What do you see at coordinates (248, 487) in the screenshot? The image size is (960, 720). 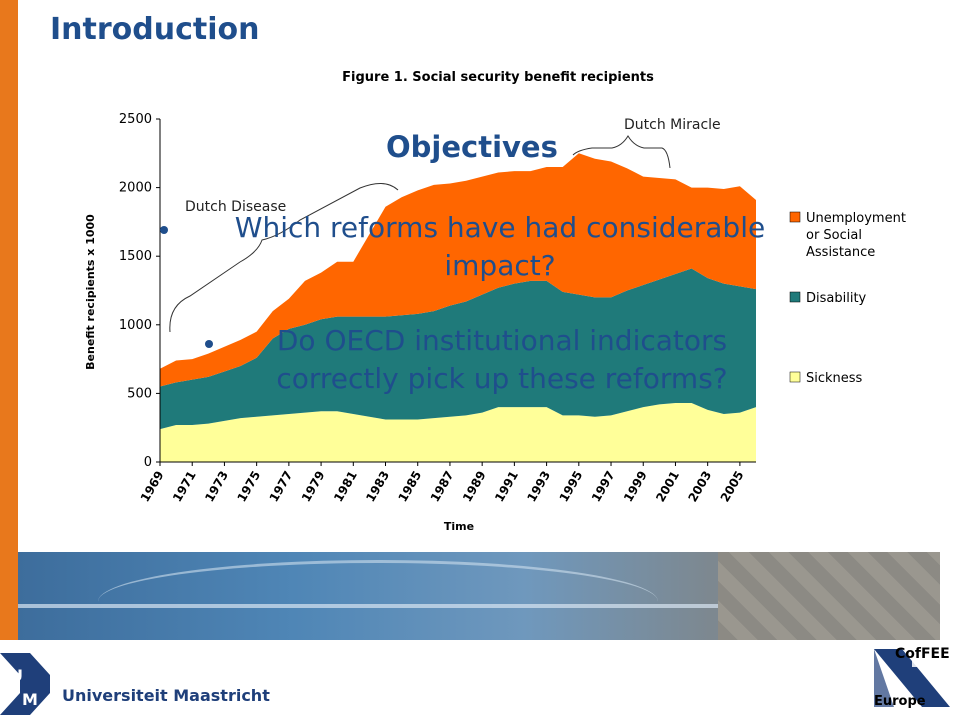 I see `x-tick-label: 1975` at bounding box center [248, 487].